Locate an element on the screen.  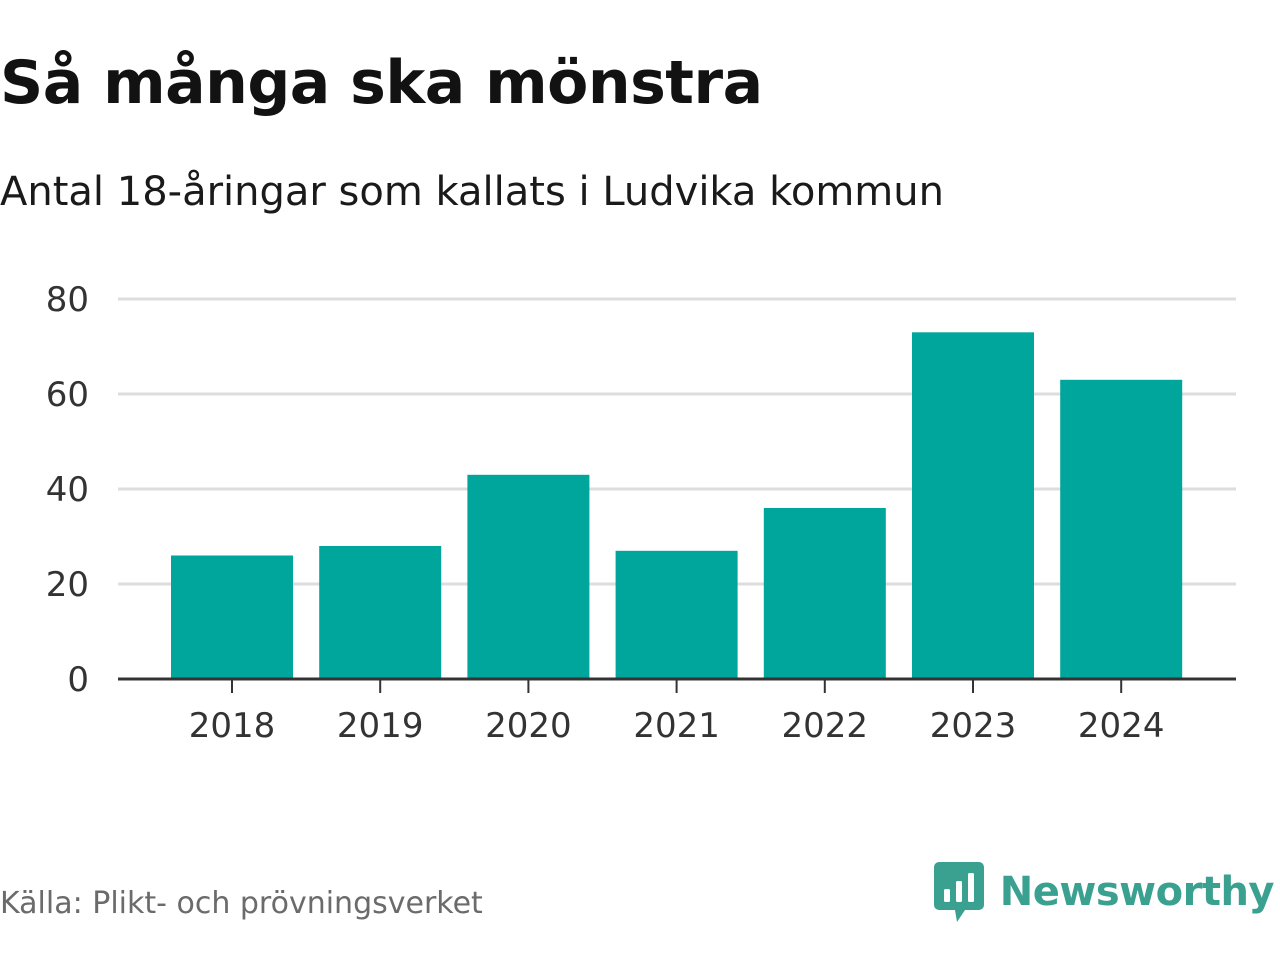
x-tick-label-2020: 2020 is located at coordinates (528, 726).